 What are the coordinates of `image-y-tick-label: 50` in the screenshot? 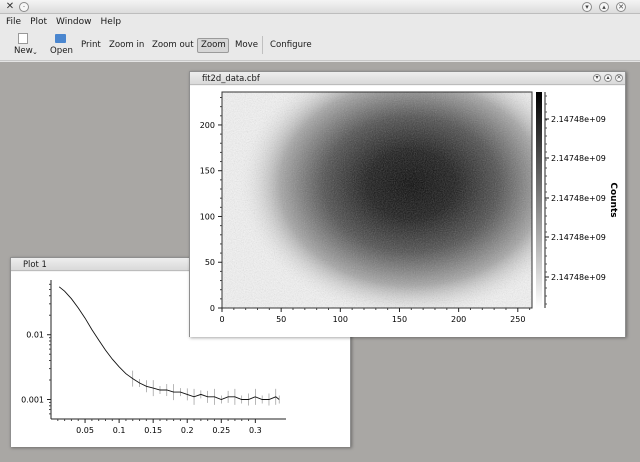 It's located at (210, 262).